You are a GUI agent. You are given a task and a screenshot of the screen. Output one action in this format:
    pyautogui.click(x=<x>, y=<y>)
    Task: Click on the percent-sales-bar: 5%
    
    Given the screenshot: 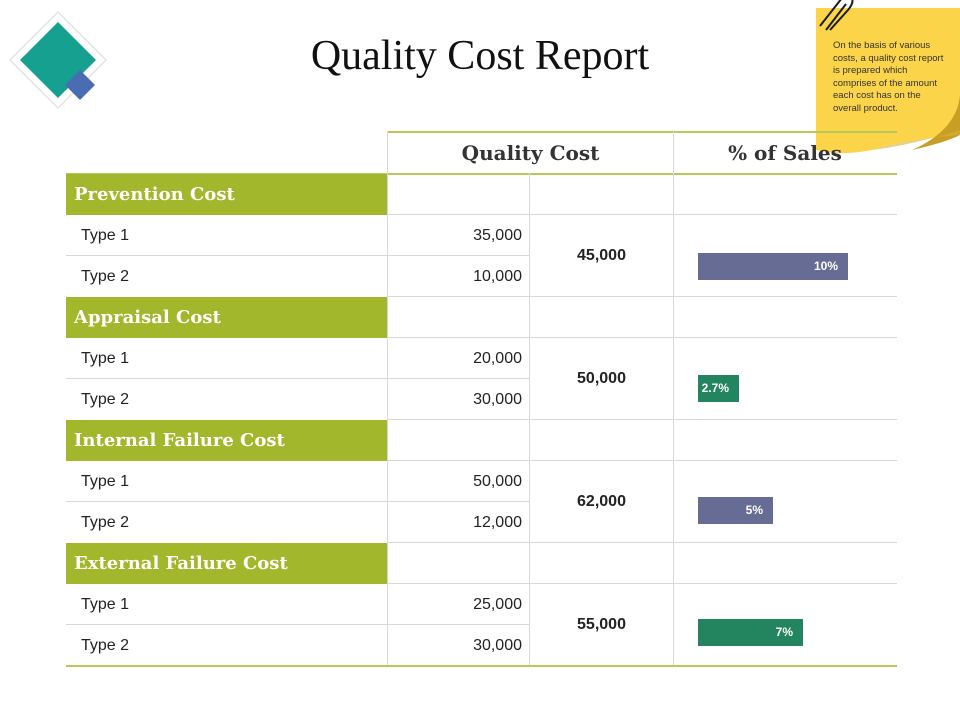 What is the action you would take?
    pyautogui.click(x=735, y=510)
    